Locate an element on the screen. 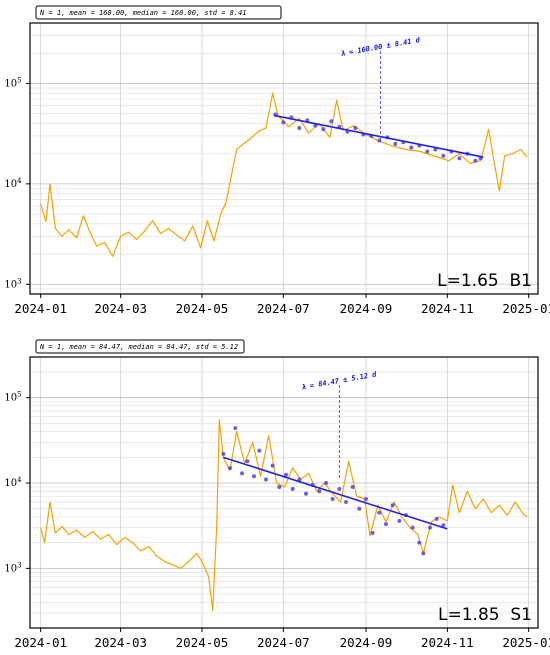 The width and height of the screenshot is (550, 655). lambda-annotation: λ = 160.00 ± 8.41 d is located at coordinates (380, 47).